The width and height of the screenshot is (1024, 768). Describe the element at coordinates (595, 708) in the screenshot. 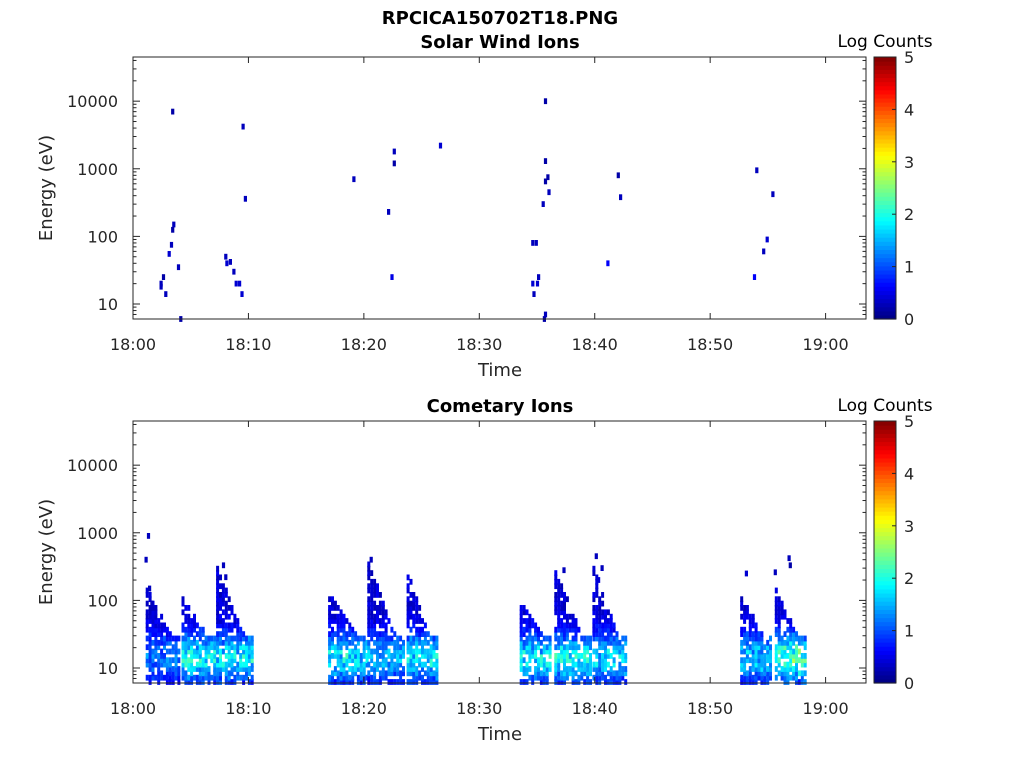

I see `x-tick-label: 18:40` at that location.